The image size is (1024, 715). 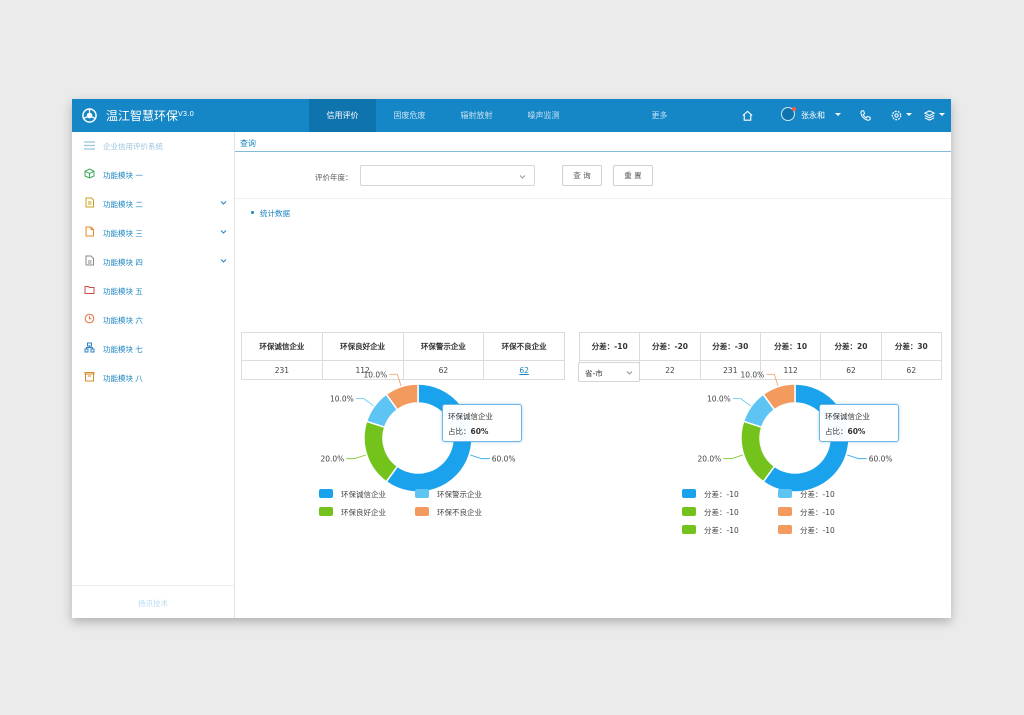 I want to click on table-cell-link-wrap: 62, so click(x=524, y=370).